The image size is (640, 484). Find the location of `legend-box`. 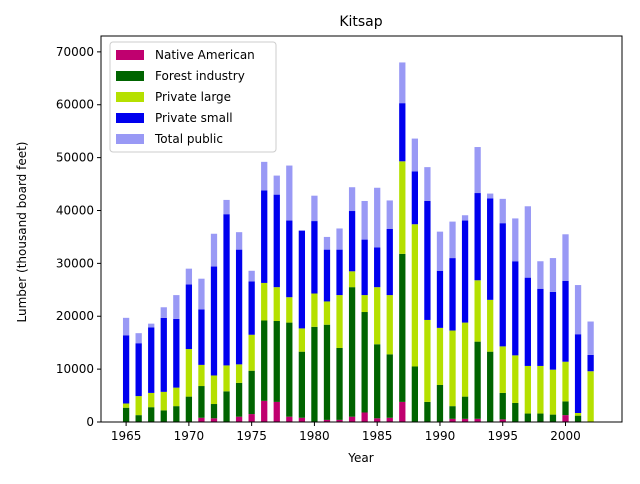

legend-box is located at coordinates (193, 97).